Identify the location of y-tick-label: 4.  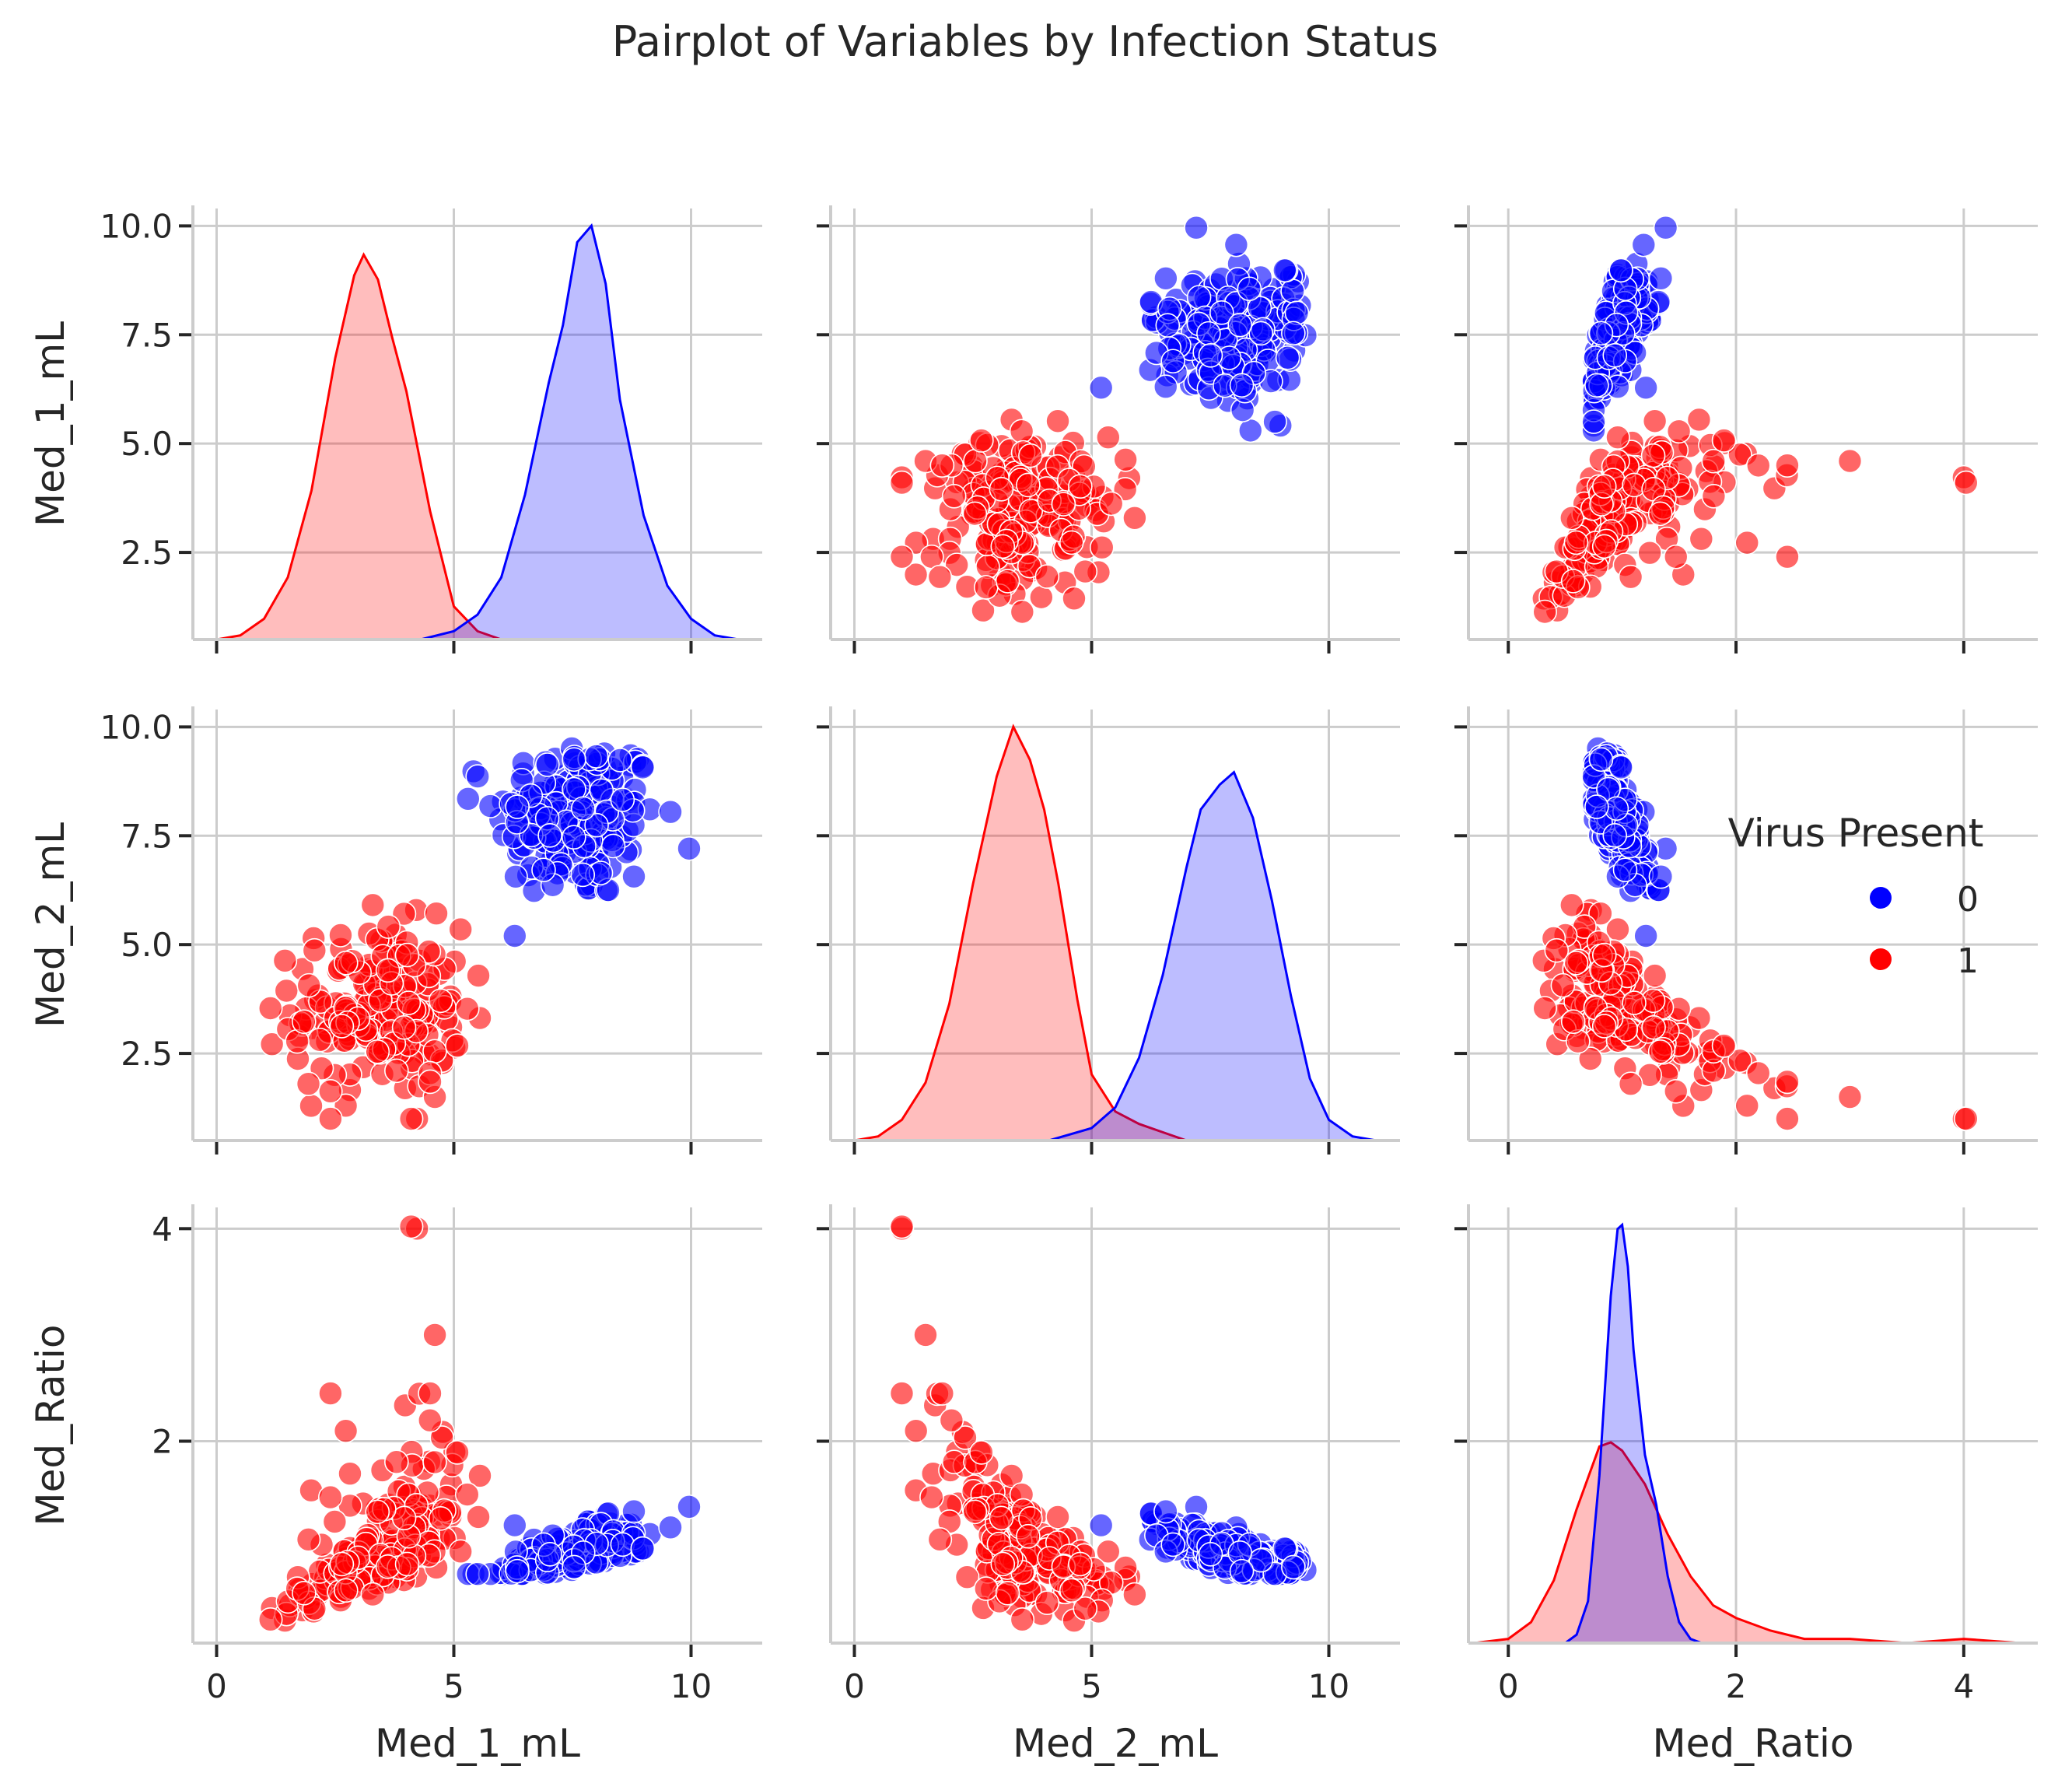
(163, 1229).